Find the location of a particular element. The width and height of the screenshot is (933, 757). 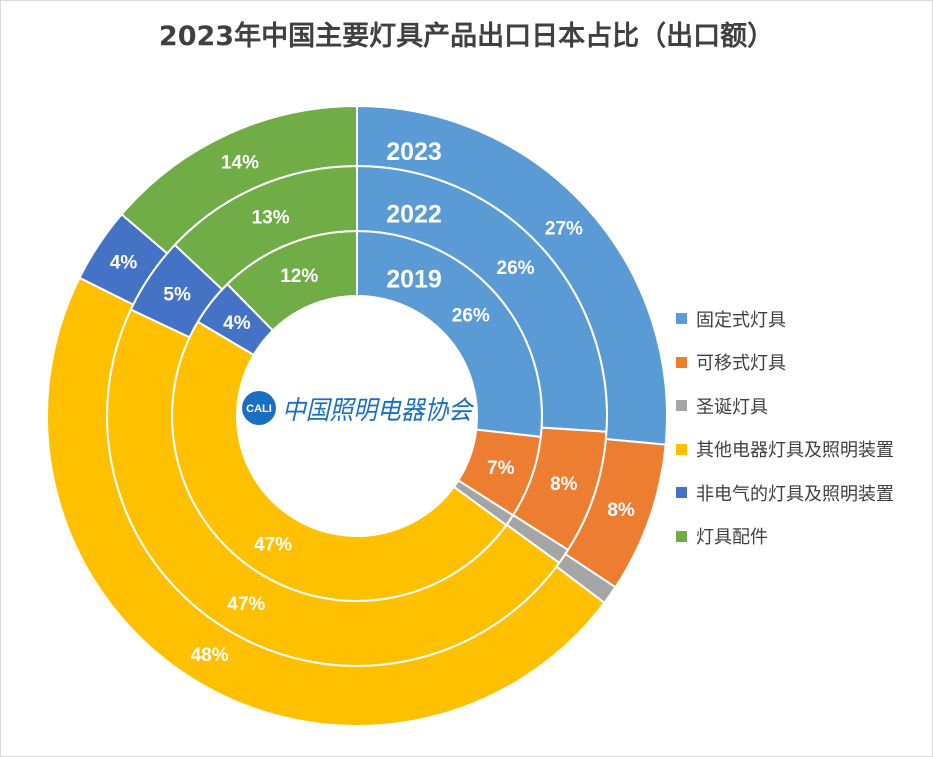

logo-mark: CALI is located at coordinates (259, 409).